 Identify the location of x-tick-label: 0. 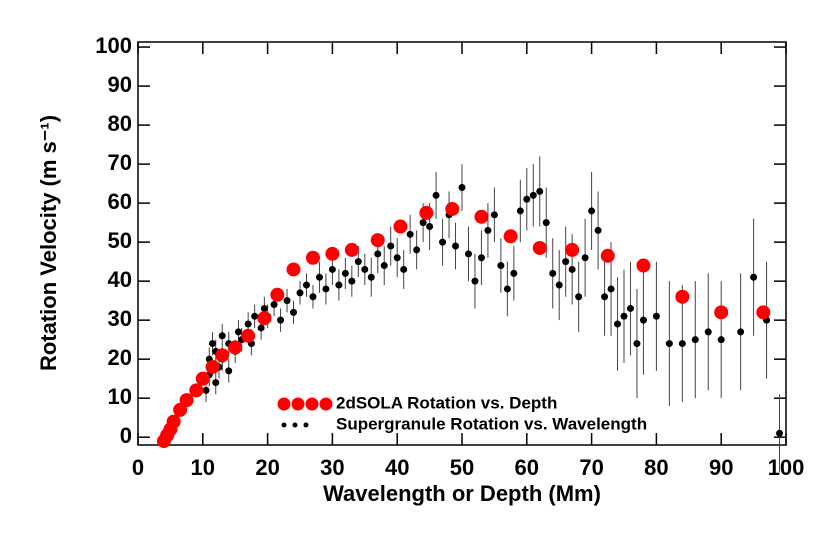
(138, 467).